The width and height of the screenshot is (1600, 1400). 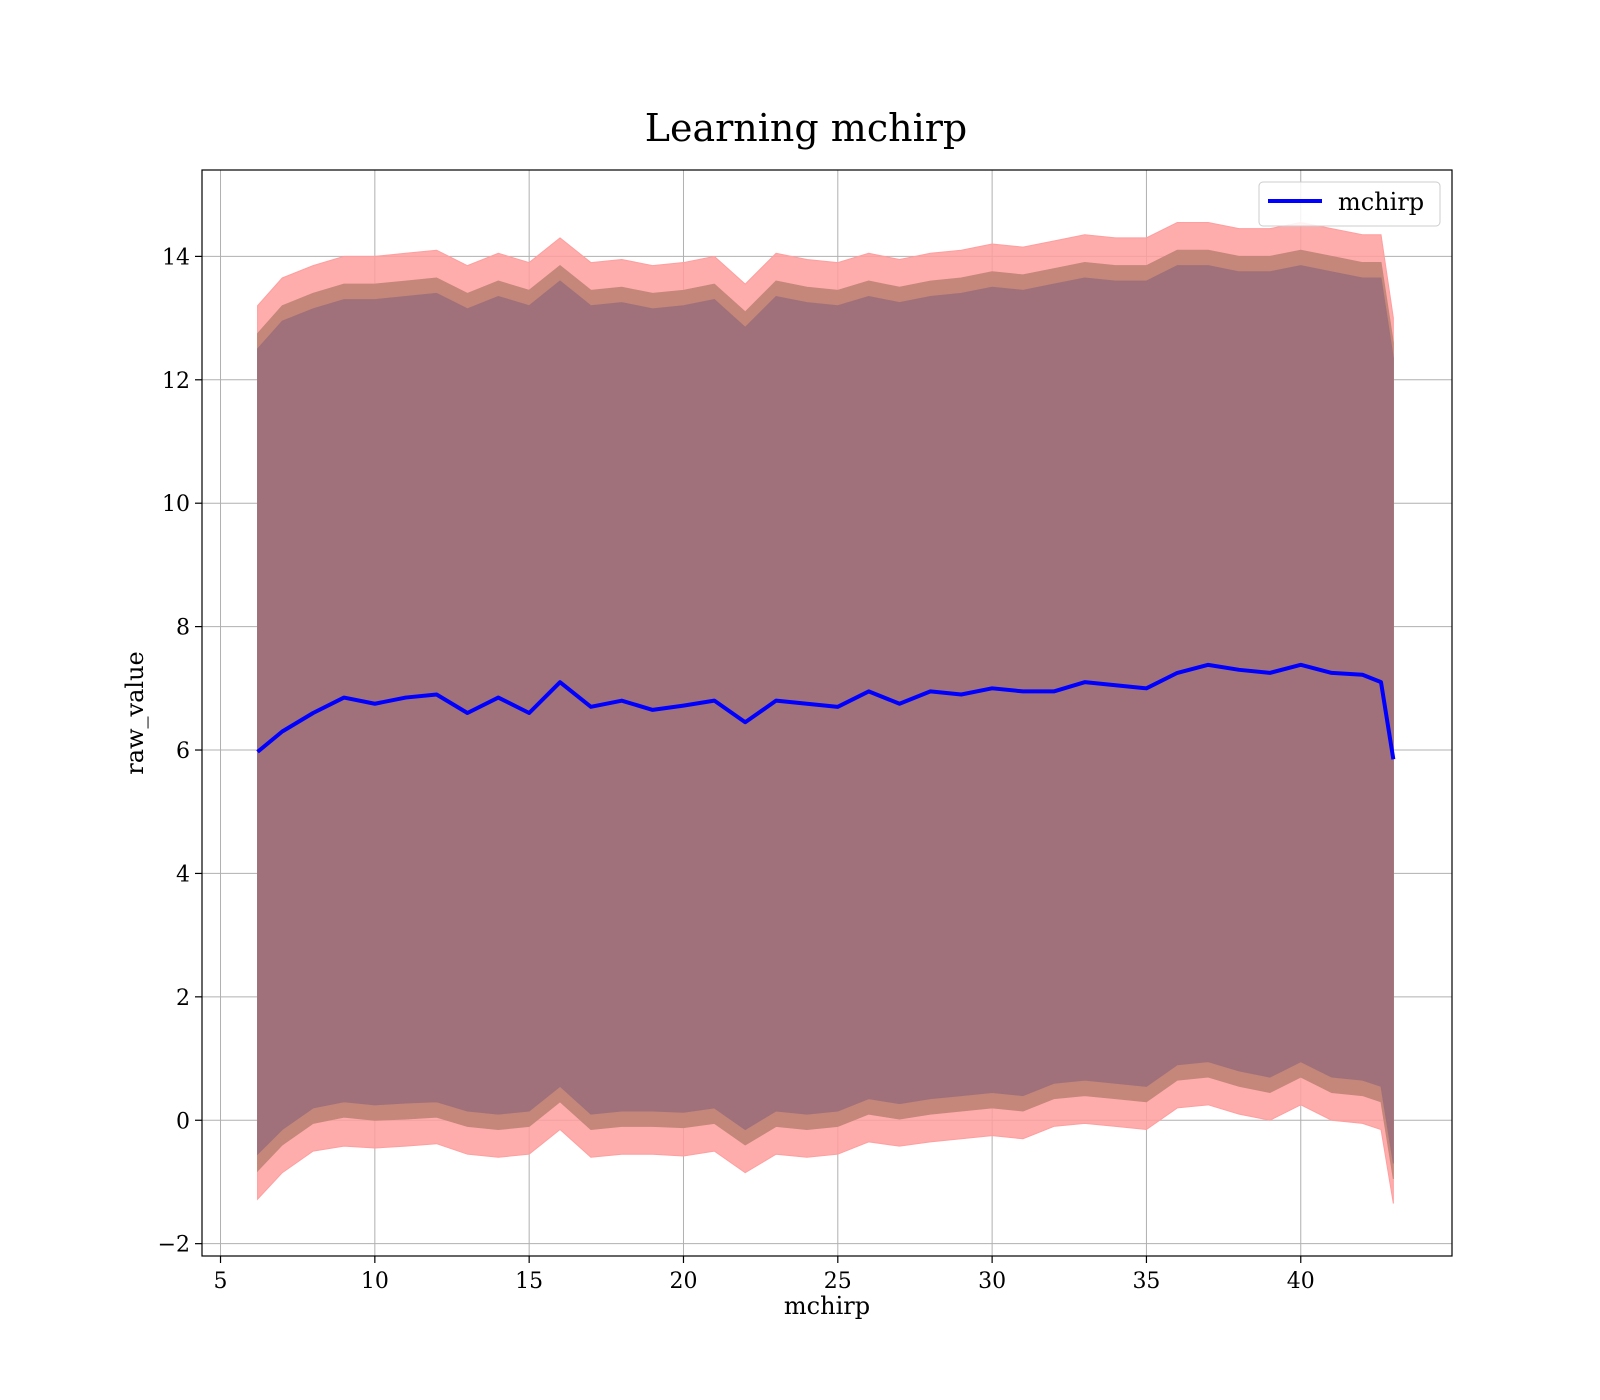 What do you see at coordinates (135, 713) in the screenshot?
I see `y-axis-label: raw_value` at bounding box center [135, 713].